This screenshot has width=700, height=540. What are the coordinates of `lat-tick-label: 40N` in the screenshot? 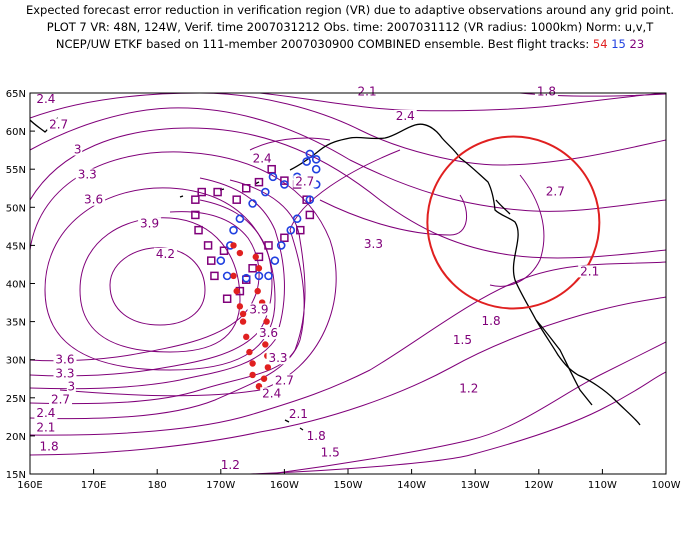 It's located at (16, 285).